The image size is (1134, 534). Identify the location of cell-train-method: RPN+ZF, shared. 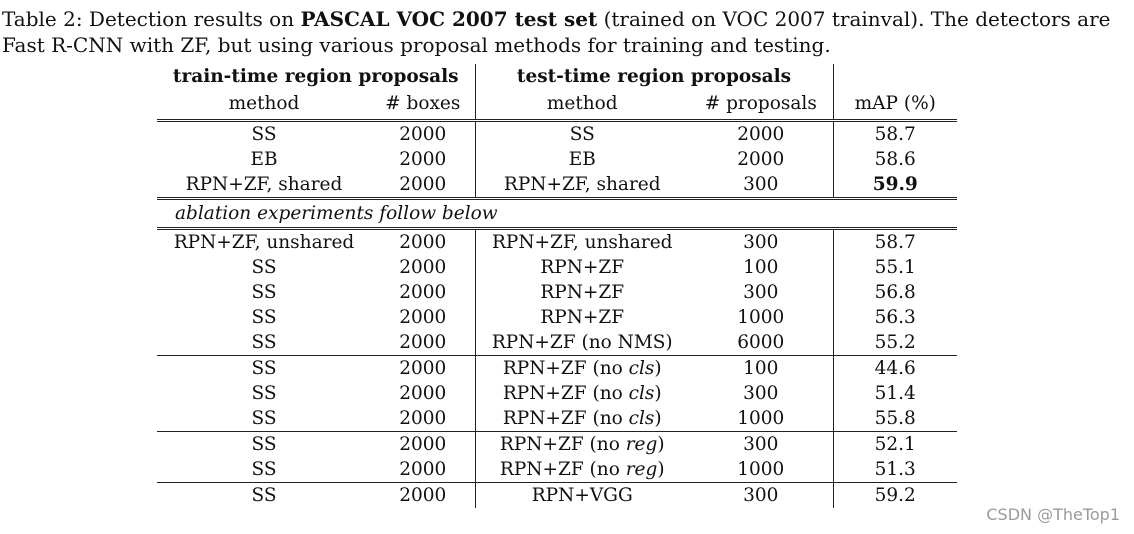
(264, 186).